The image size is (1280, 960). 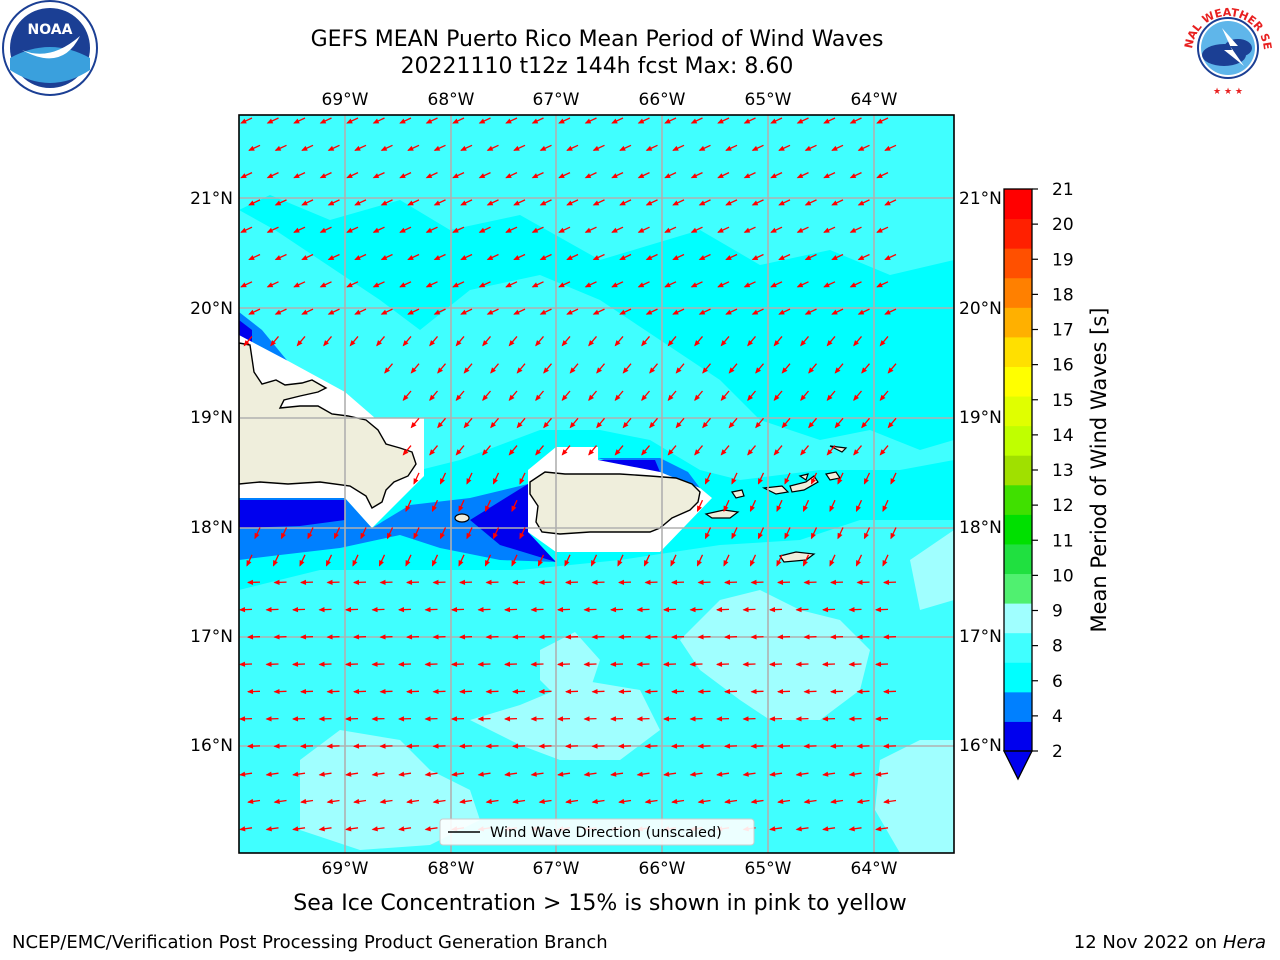 What do you see at coordinates (211, 746) in the screenshot?
I see `lat-label-left: 16°N` at bounding box center [211, 746].